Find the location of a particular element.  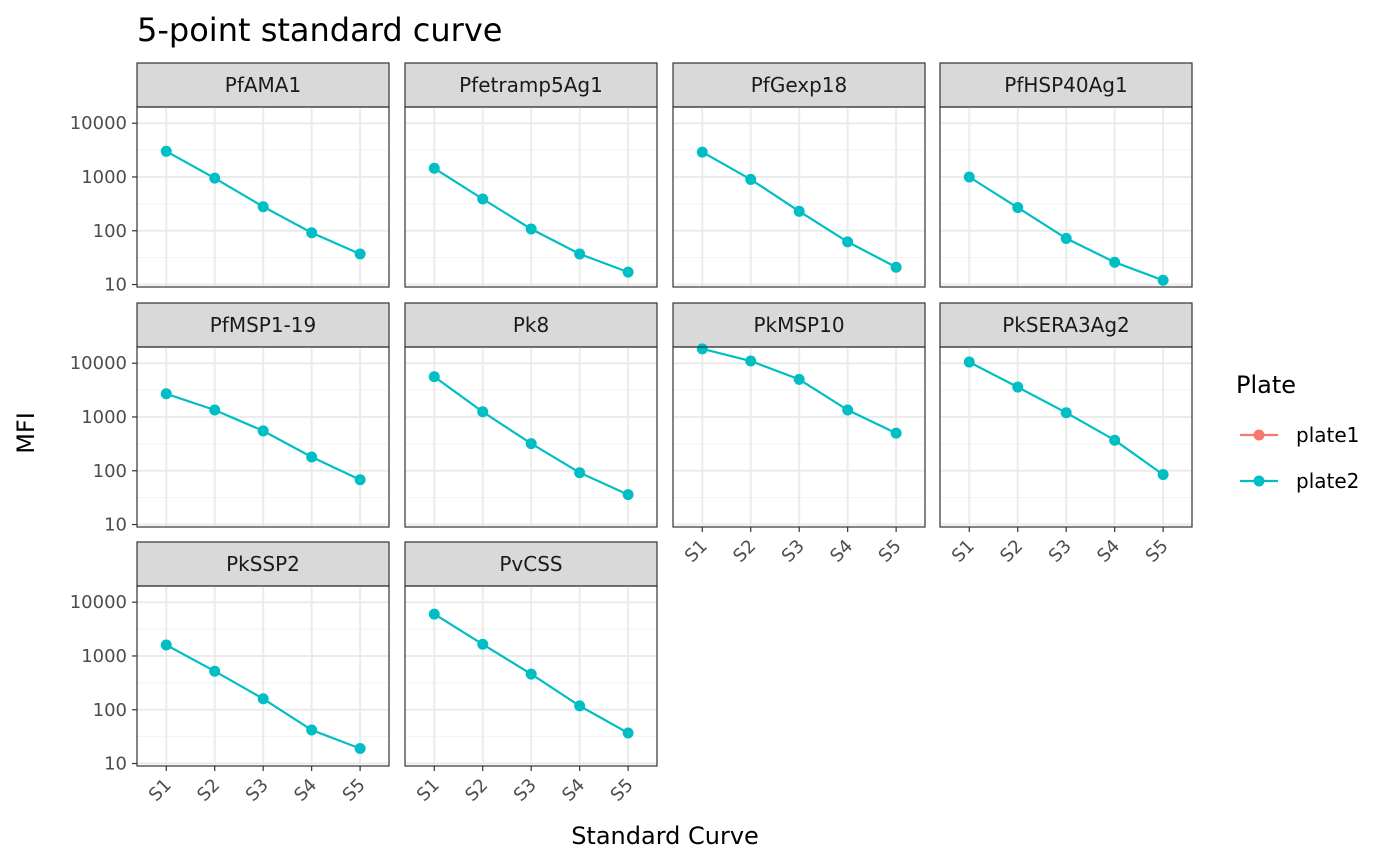

panel-pfhsp40ag1: PfHSP40Ag1 is located at coordinates (1066, 175).